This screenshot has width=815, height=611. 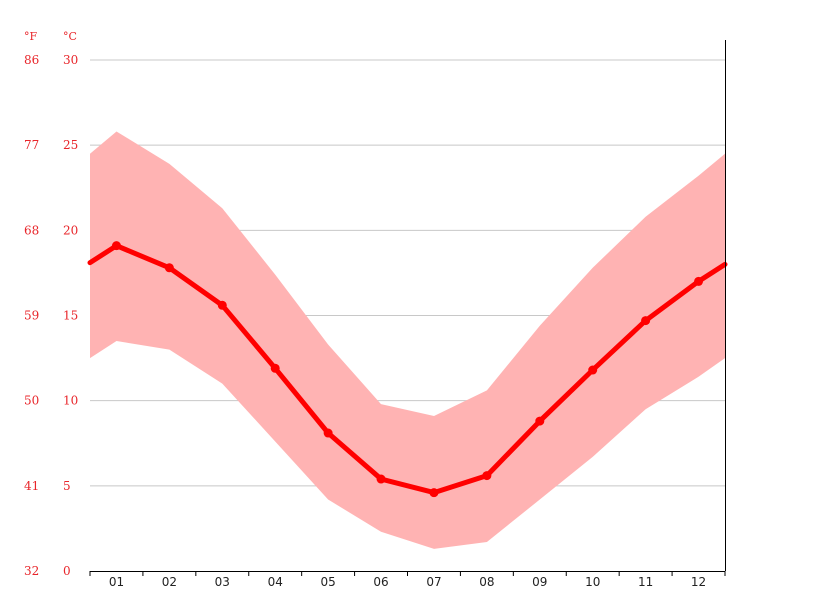 I want to click on unit-celsius-label: °C, so click(x=70, y=36).